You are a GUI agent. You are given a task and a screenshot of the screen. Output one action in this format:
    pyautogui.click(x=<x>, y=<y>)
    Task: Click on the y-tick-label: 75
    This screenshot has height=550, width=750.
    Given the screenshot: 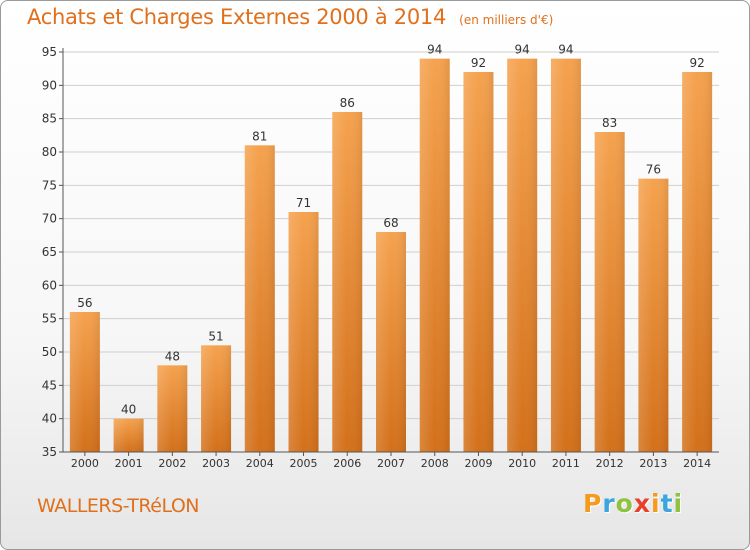 What is the action you would take?
    pyautogui.click(x=49, y=185)
    